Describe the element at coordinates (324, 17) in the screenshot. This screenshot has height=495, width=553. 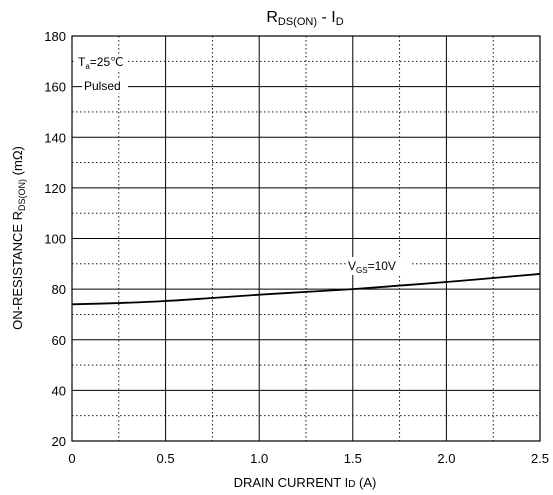
I see `title-sep: -` at that location.